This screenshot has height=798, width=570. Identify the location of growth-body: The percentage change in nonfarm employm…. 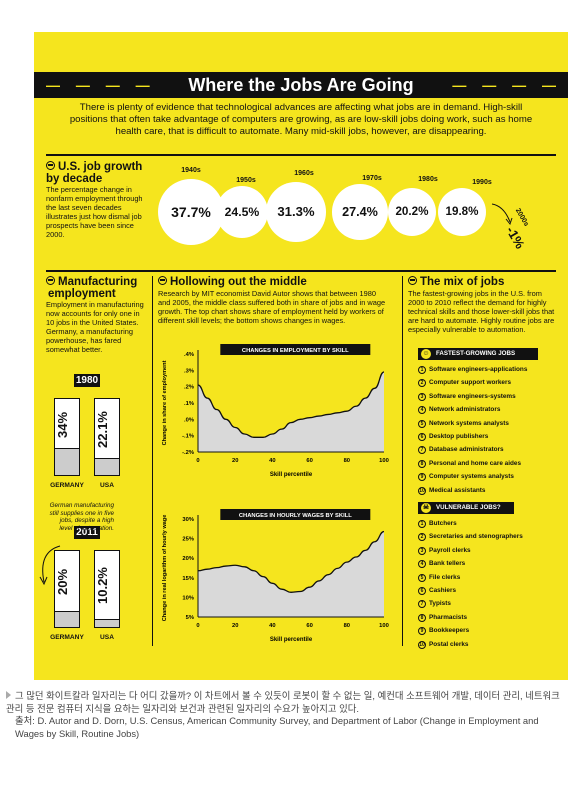
(94, 212).